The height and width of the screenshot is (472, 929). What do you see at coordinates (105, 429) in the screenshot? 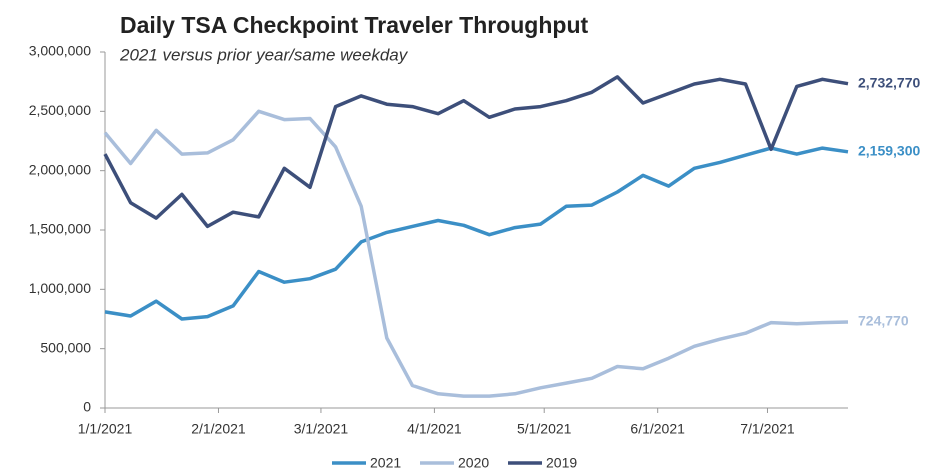
I see `x-tick-label: 1/1/2021` at bounding box center [105, 429].